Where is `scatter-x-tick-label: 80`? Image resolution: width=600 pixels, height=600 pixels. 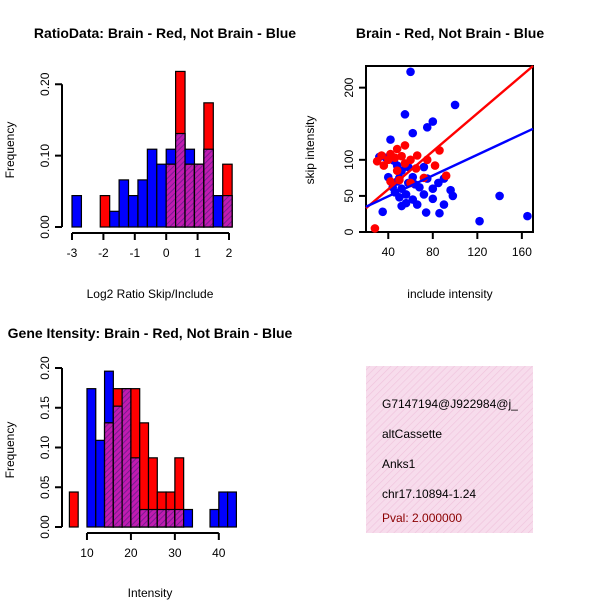
scatter-x-tick-label: 80 is located at coordinates (433, 252).